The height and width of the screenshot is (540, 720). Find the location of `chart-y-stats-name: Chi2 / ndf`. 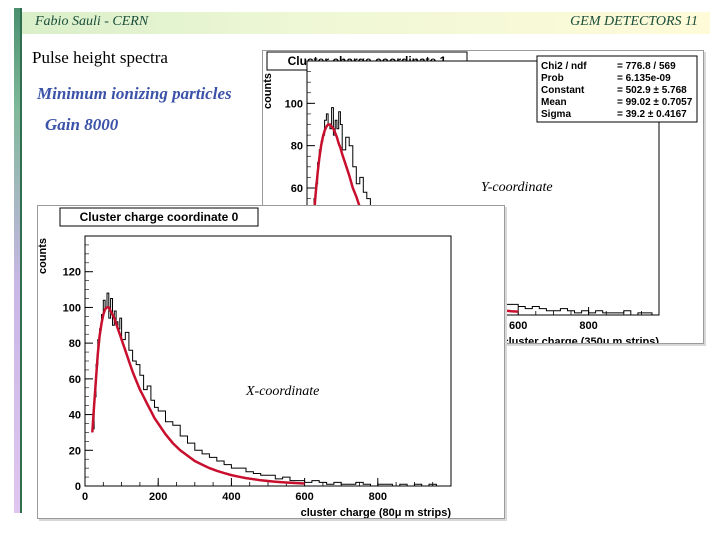

chart-y-stats-name: Chi2 / ndf is located at coordinates (564, 66).